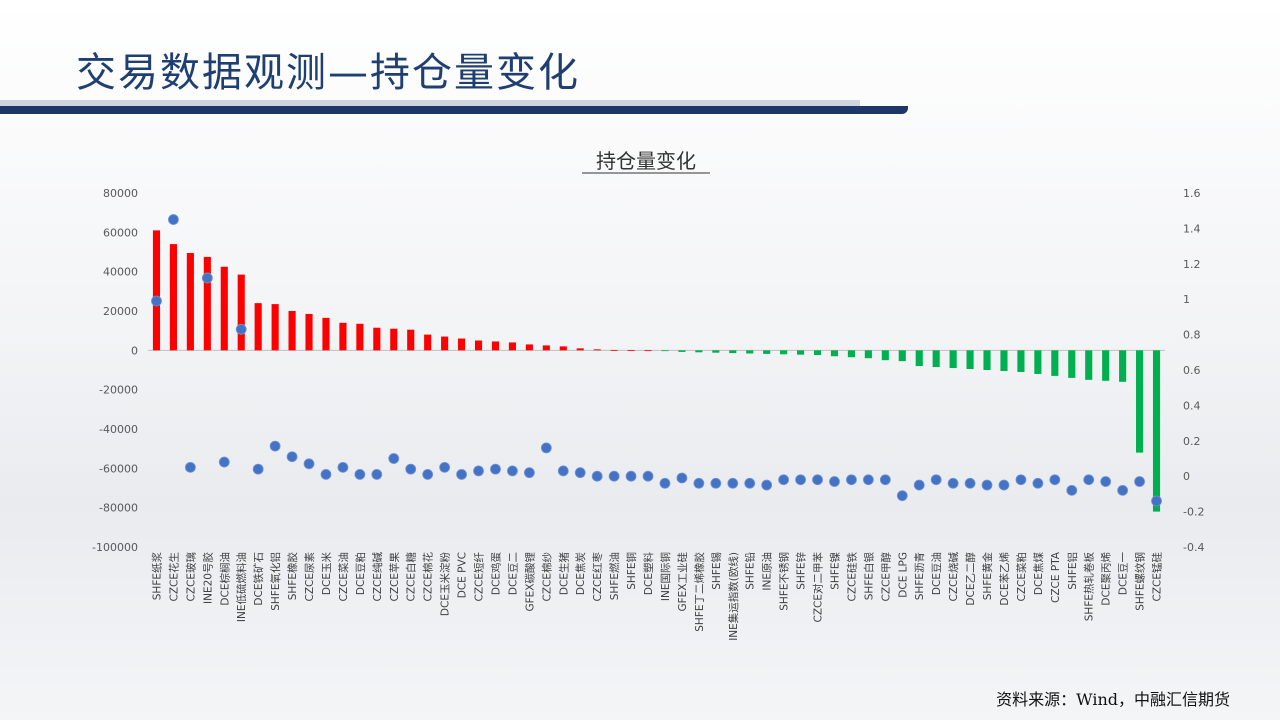 The height and width of the screenshot is (720, 1280). I want to click on category-label: DCE焦煤, so click(1038, 574).